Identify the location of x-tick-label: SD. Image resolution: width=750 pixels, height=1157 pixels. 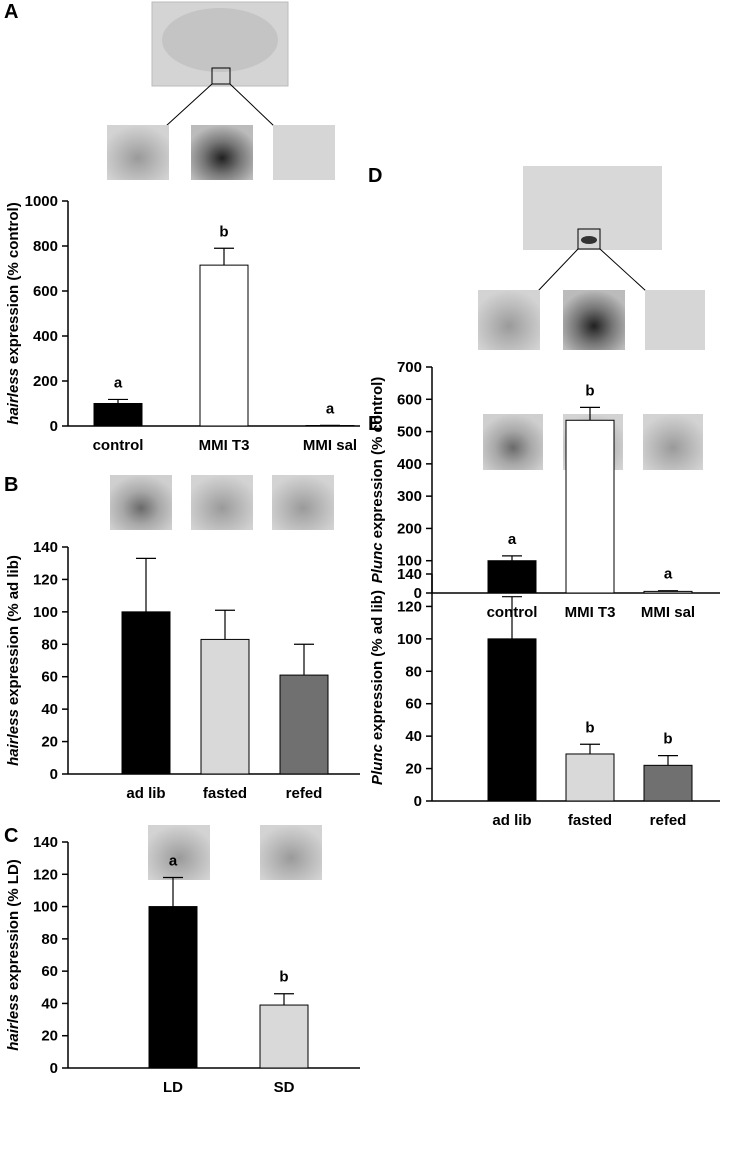
(284, 1087).